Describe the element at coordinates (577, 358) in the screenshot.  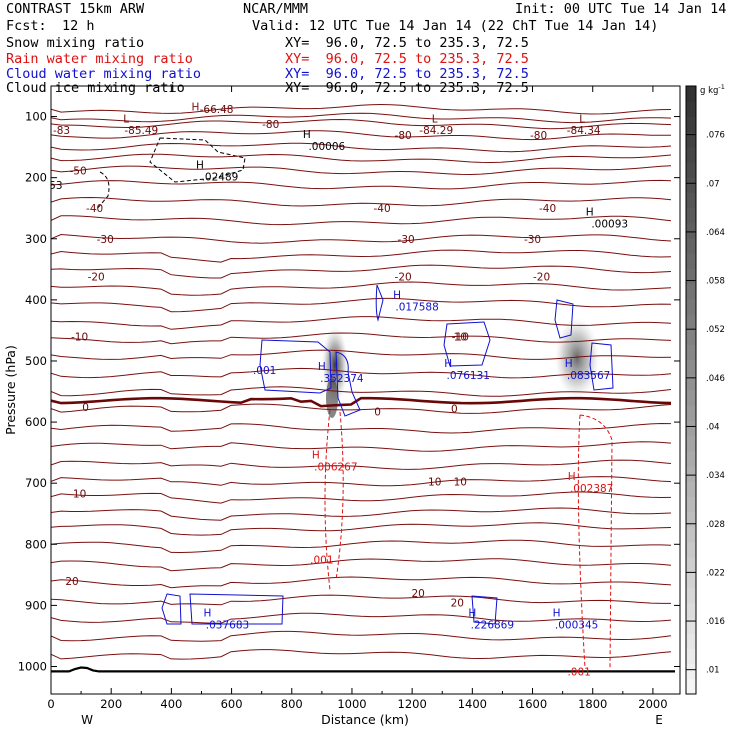
I see `snow-plume-east` at that location.